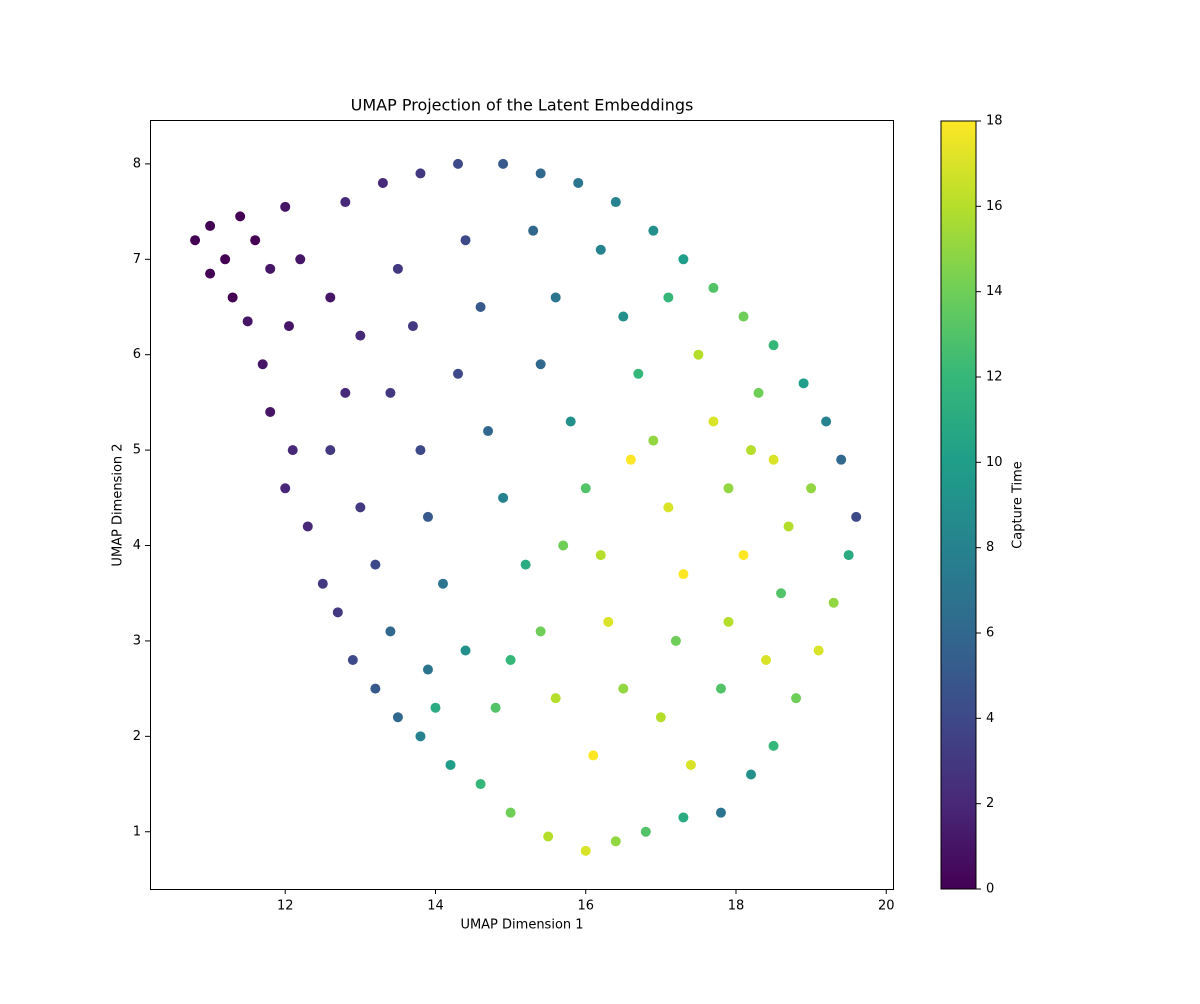 The image size is (1200, 1004). What do you see at coordinates (990, 718) in the screenshot?
I see `colorbar-tick-label: 4` at bounding box center [990, 718].